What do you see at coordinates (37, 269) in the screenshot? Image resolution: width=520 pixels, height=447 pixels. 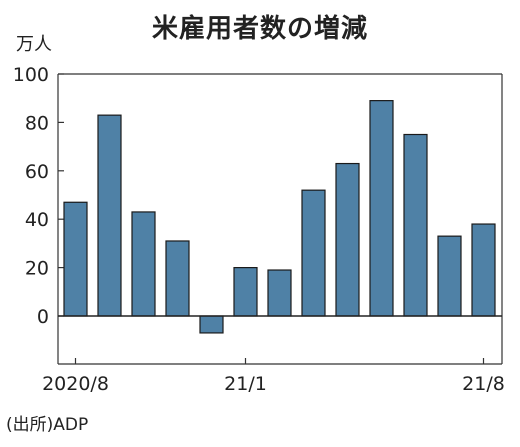 I see `y-tick-label: 20` at bounding box center [37, 269].